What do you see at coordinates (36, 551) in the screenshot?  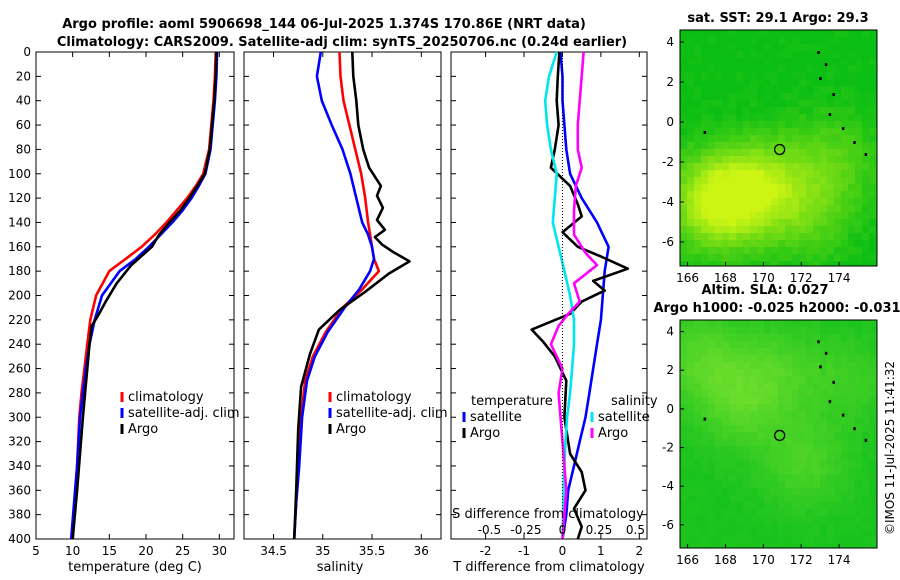 I see `temperature-xtick-label: 5` at bounding box center [36, 551].